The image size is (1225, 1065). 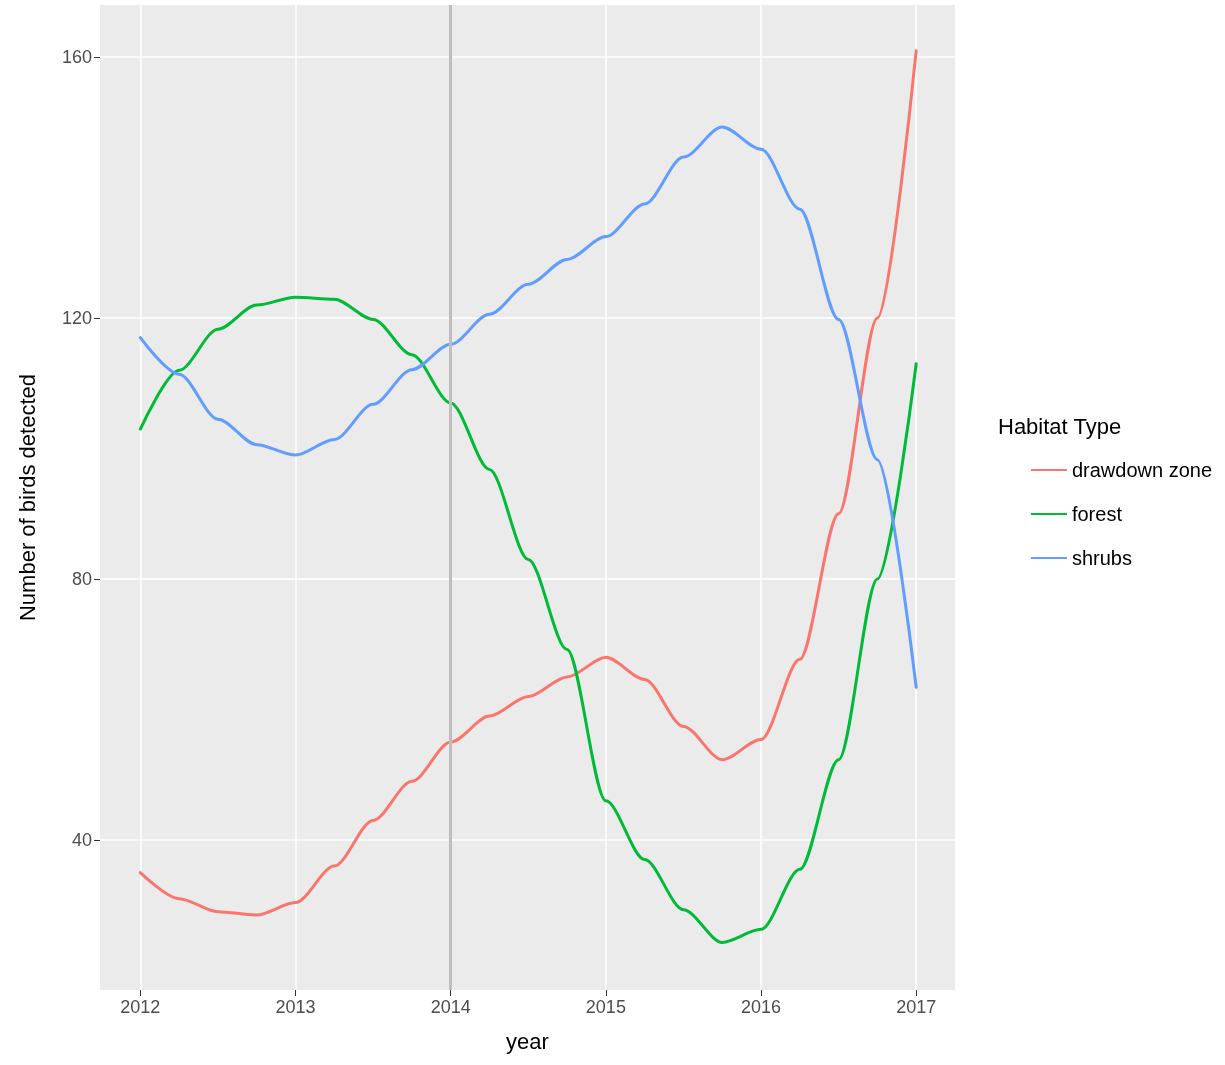 I want to click on x-tick-label: 2014, so click(x=450, y=1007).